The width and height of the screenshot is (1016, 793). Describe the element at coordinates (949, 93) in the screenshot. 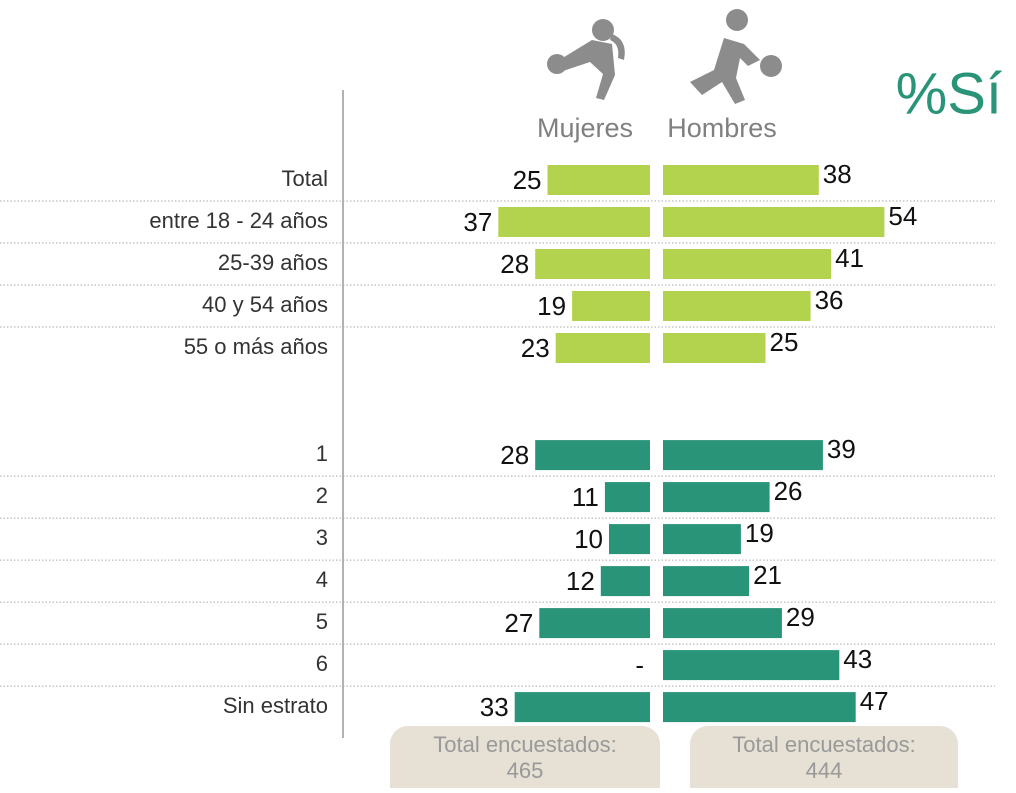

I see `chart-title: %Sí` at that location.